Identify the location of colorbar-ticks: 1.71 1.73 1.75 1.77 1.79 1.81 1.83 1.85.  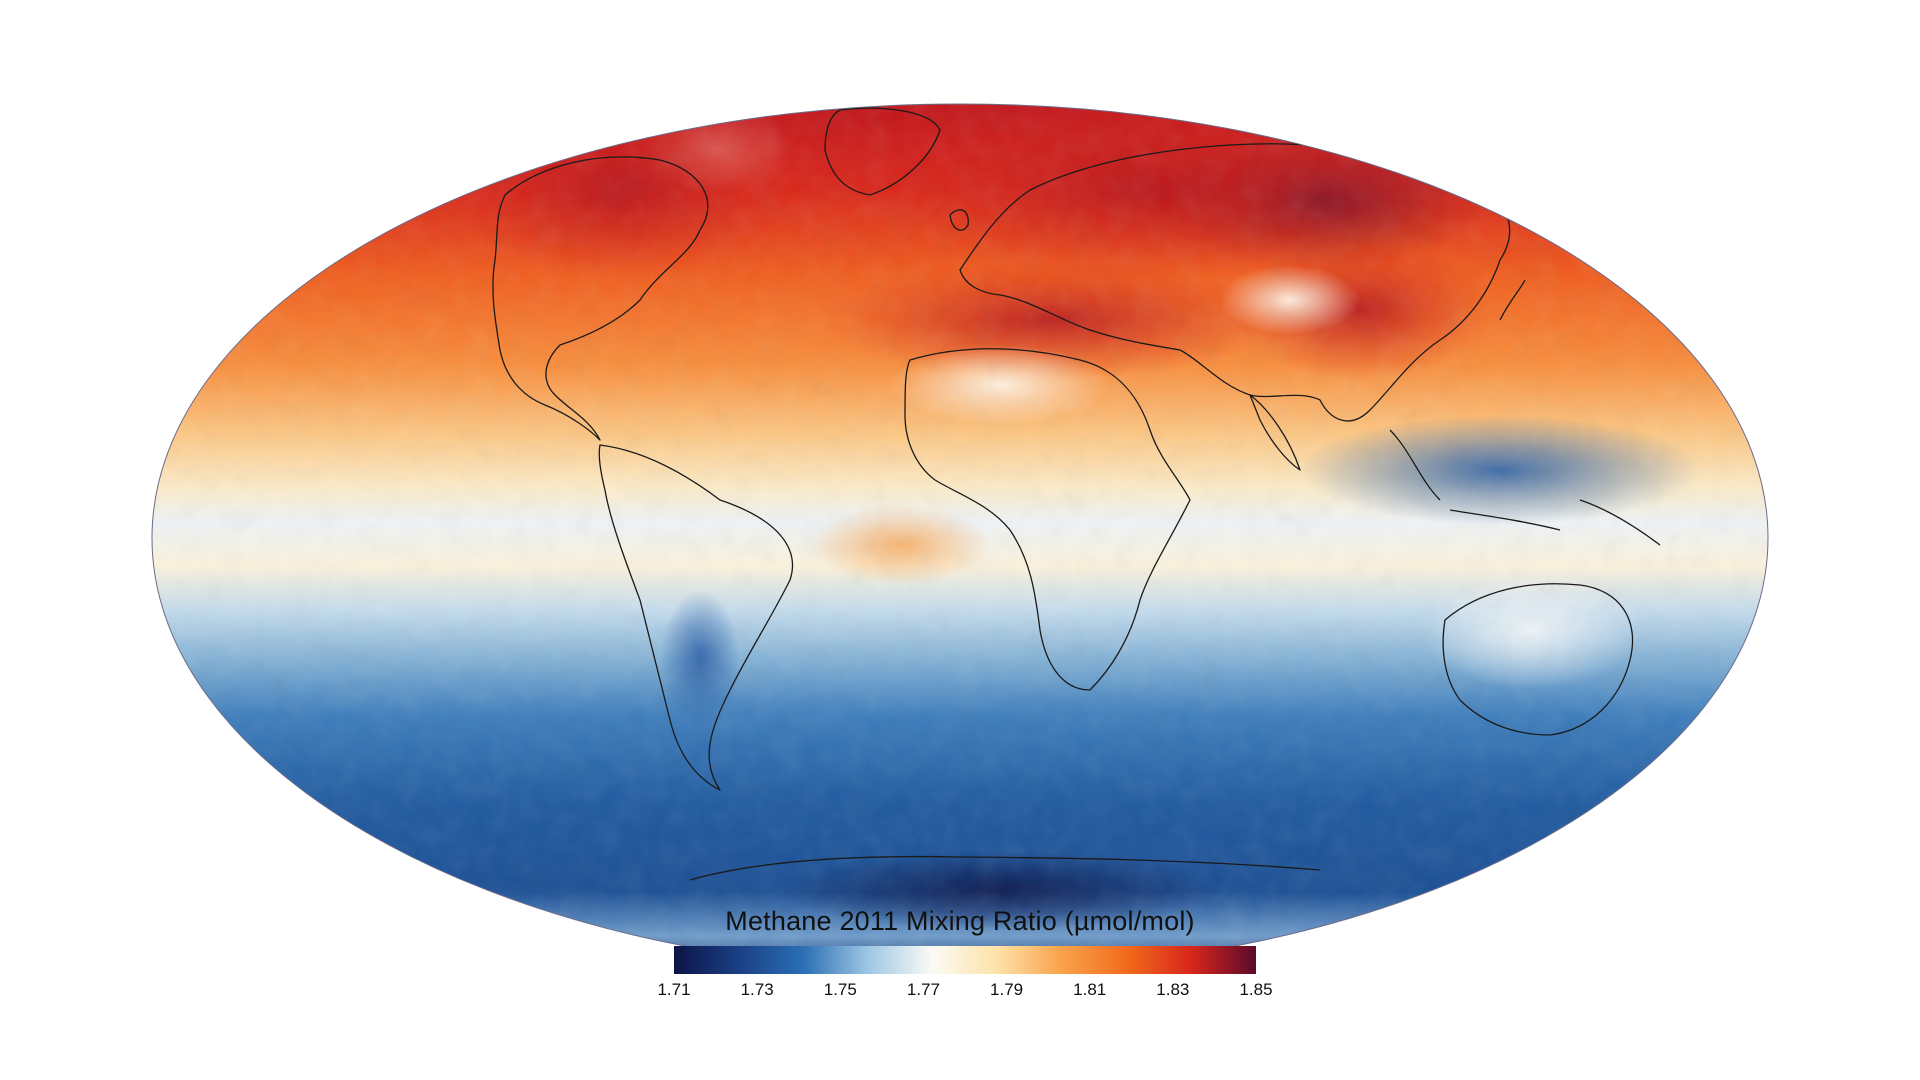
(964, 992).